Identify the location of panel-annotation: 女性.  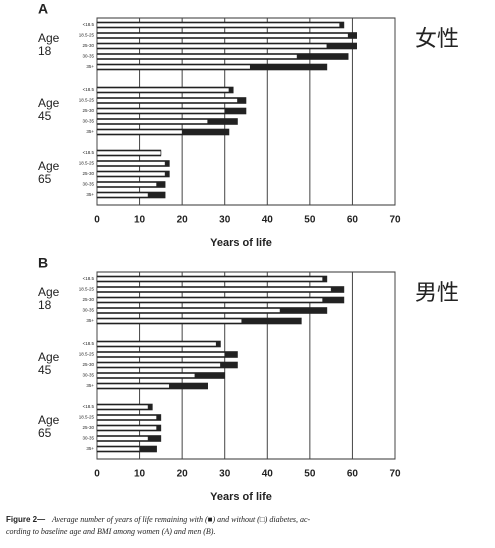
(437, 39).